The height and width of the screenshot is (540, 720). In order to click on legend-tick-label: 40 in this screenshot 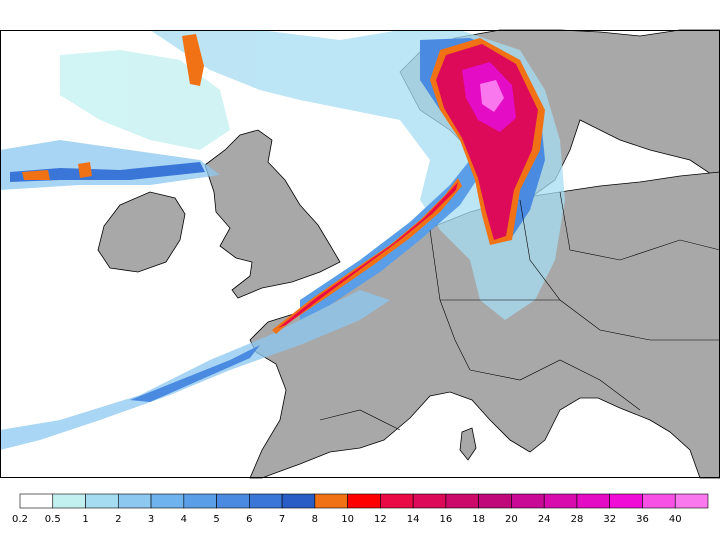, I will do `click(675, 519)`.